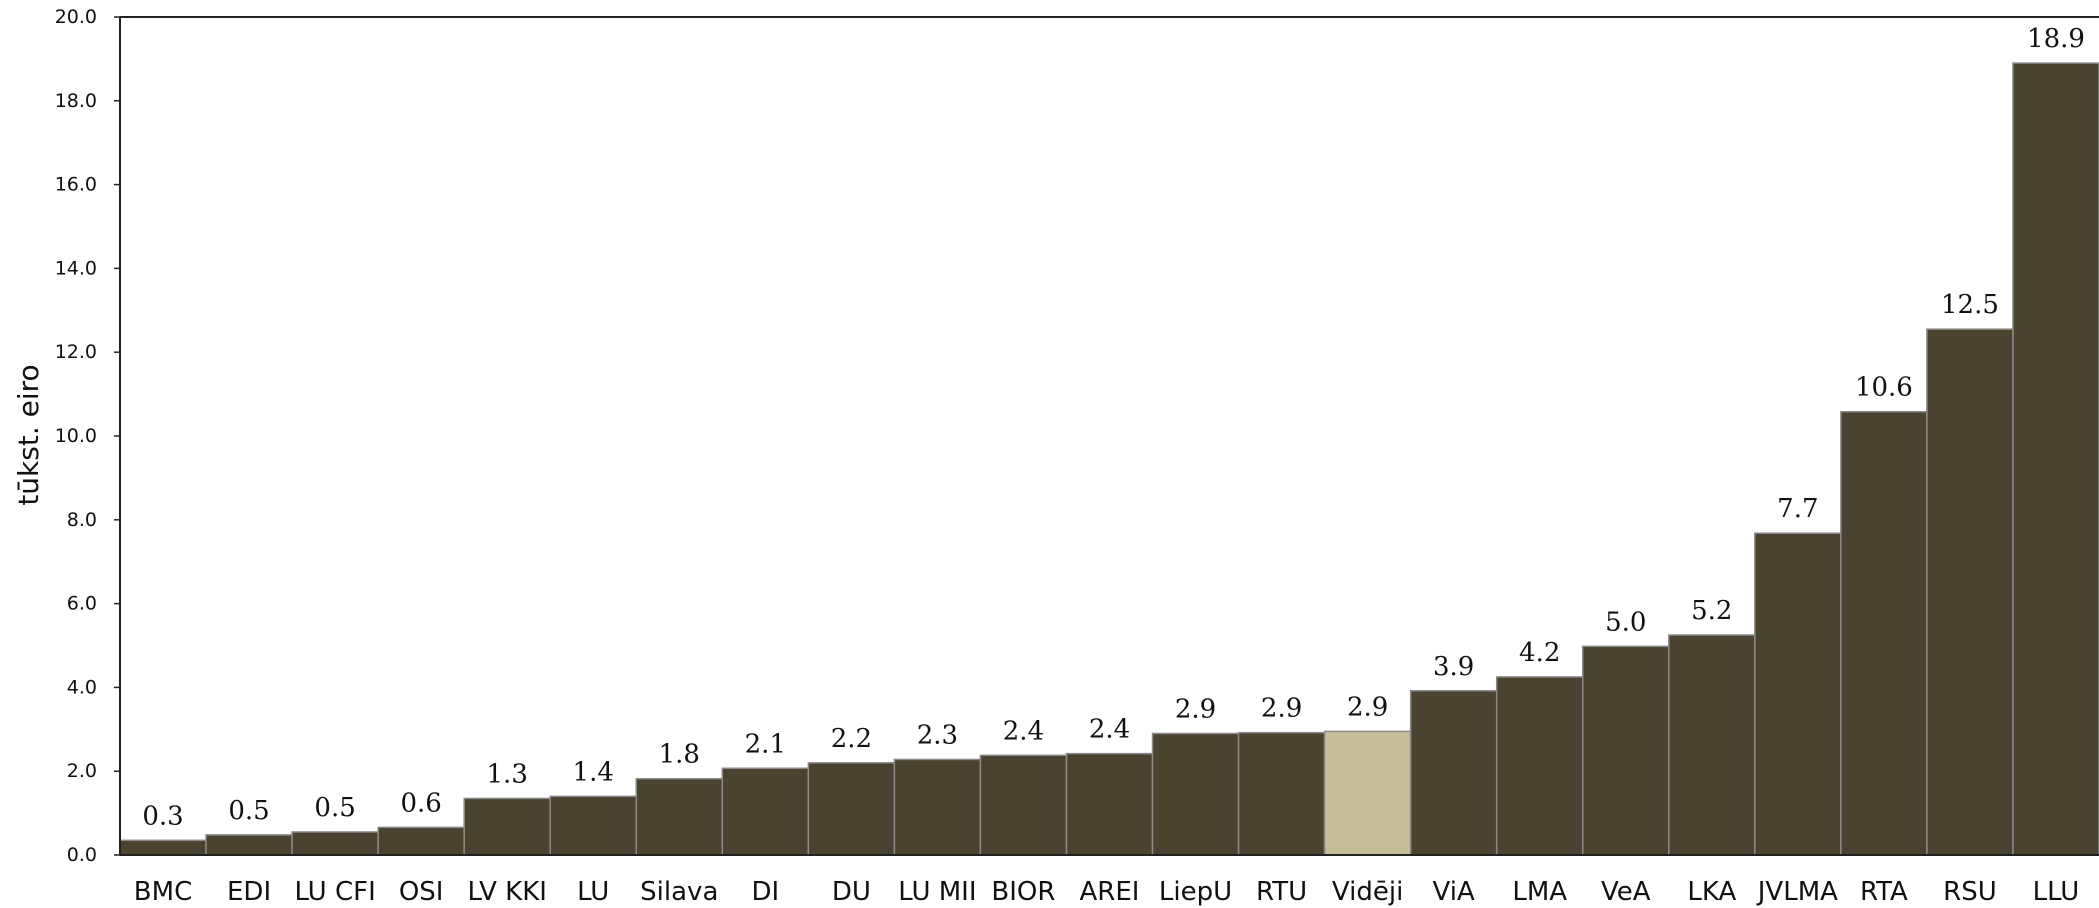 Image resolution: width=2099 pixels, height=908 pixels. I want to click on x-tick-label: VeA, so click(1626, 892).